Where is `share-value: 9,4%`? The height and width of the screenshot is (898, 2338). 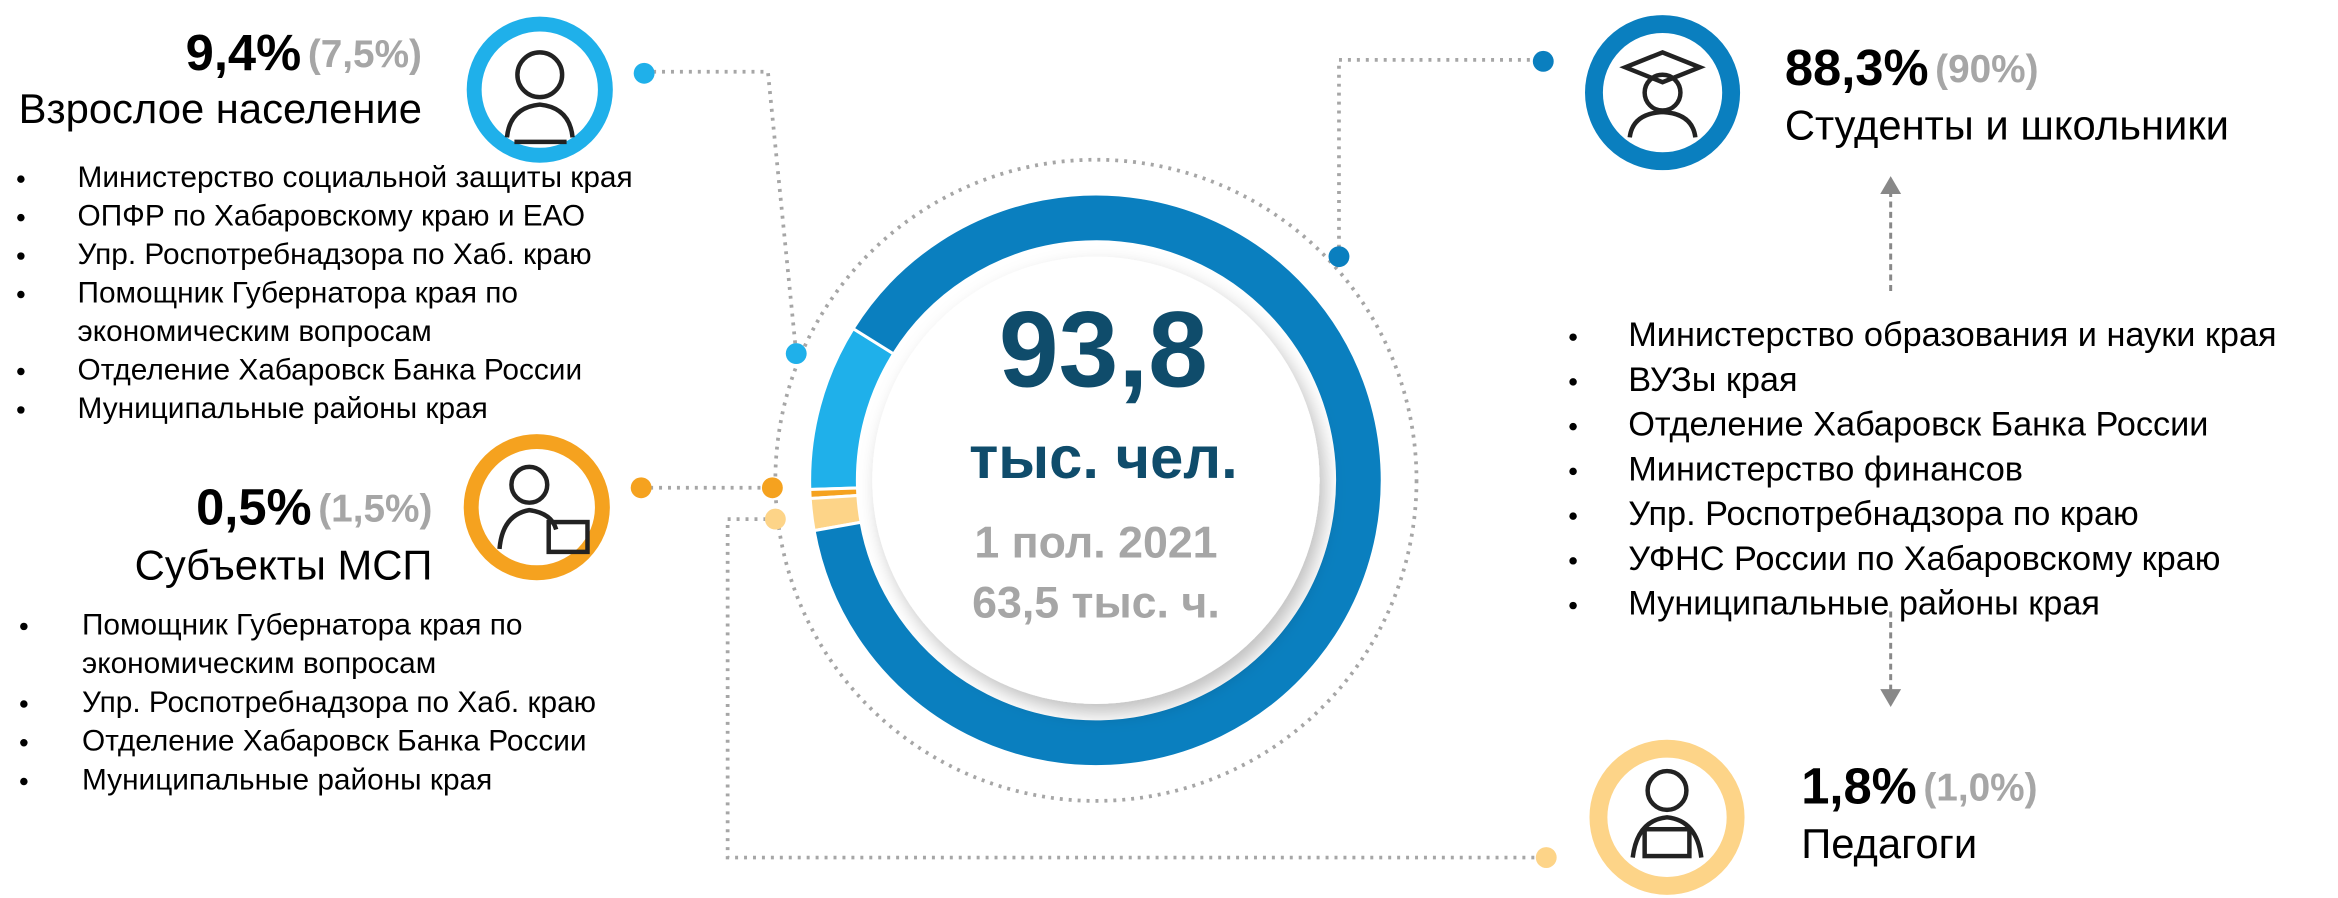 share-value: 9,4% is located at coordinates (244, 52).